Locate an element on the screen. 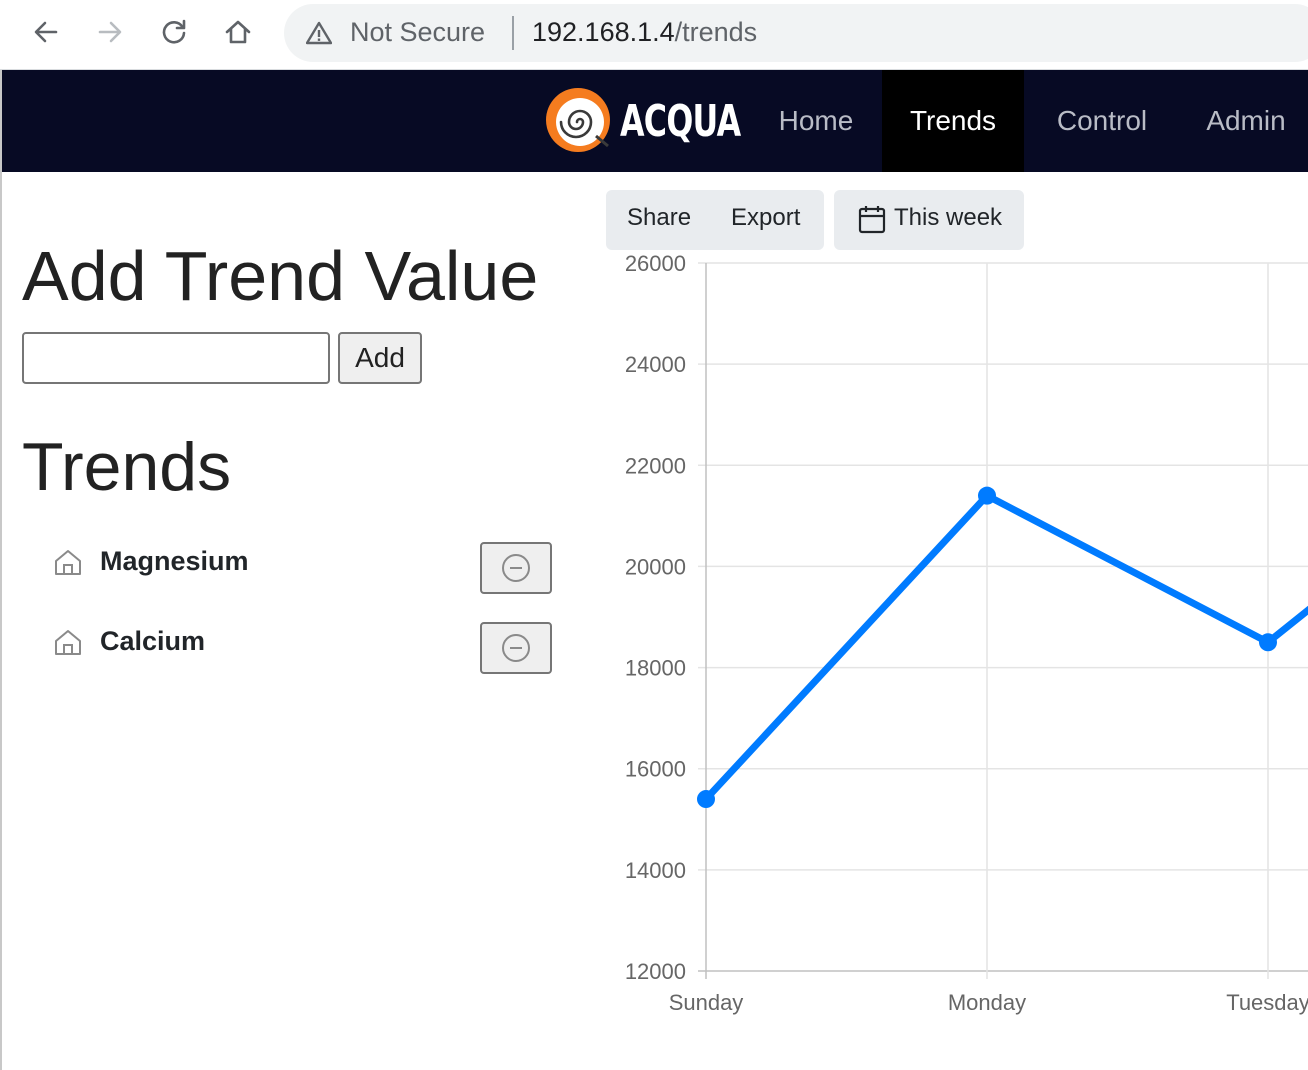 This screenshot has height=1070, width=1308. home-button is located at coordinates (238, 32).